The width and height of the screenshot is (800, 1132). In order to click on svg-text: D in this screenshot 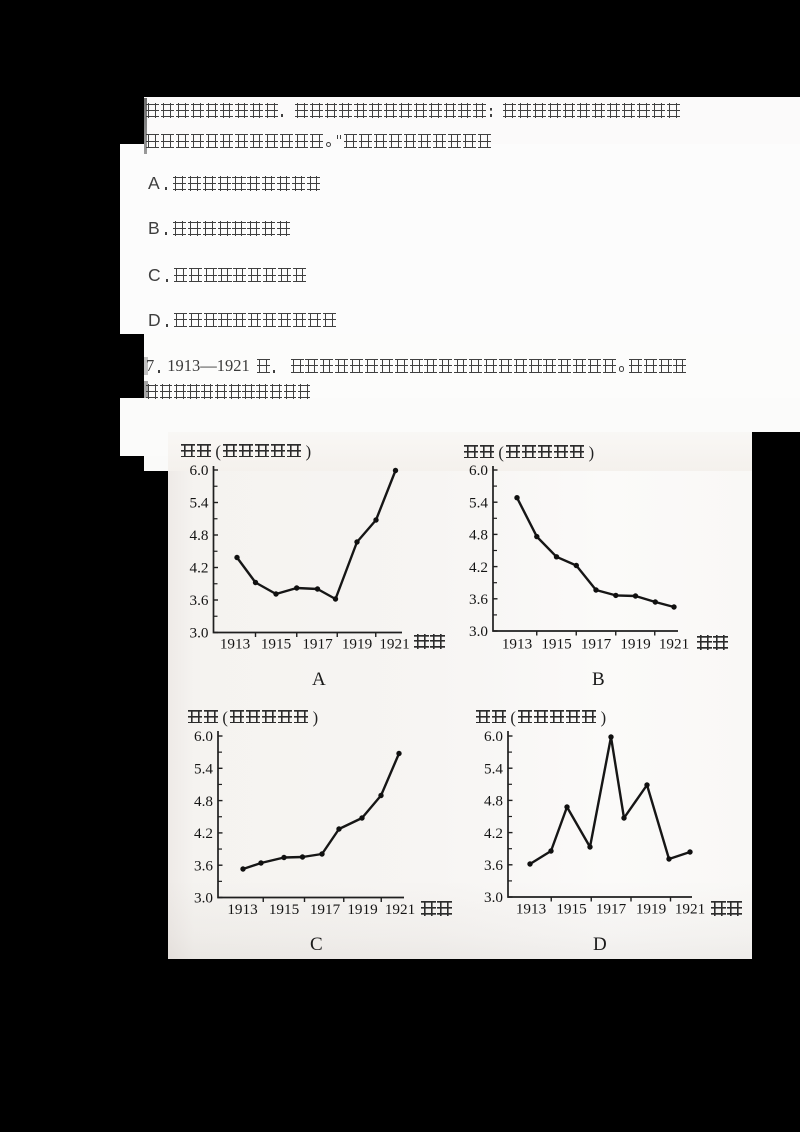, I will do `click(600, 944)`.